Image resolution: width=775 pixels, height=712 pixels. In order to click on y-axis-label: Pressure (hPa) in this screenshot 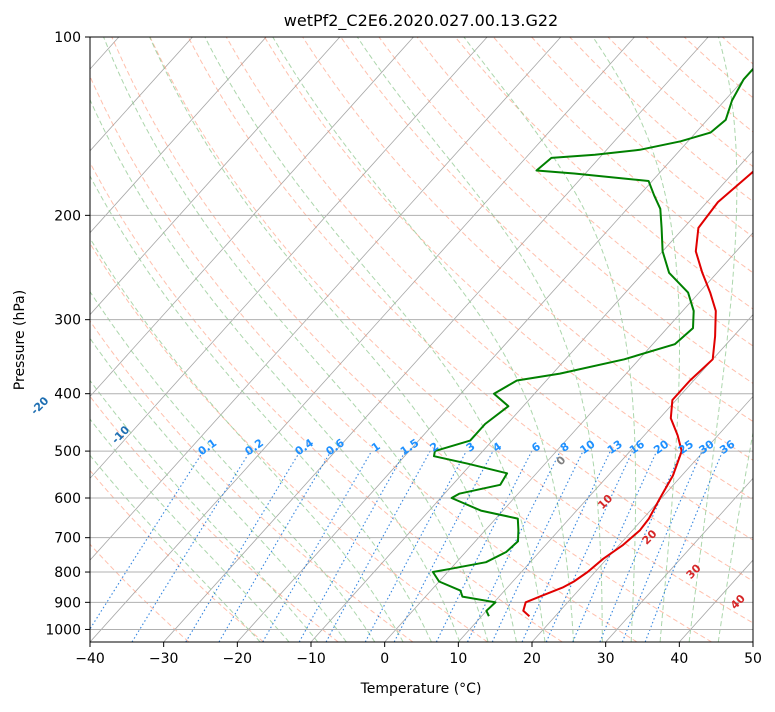, I will do `click(20, 340)`.